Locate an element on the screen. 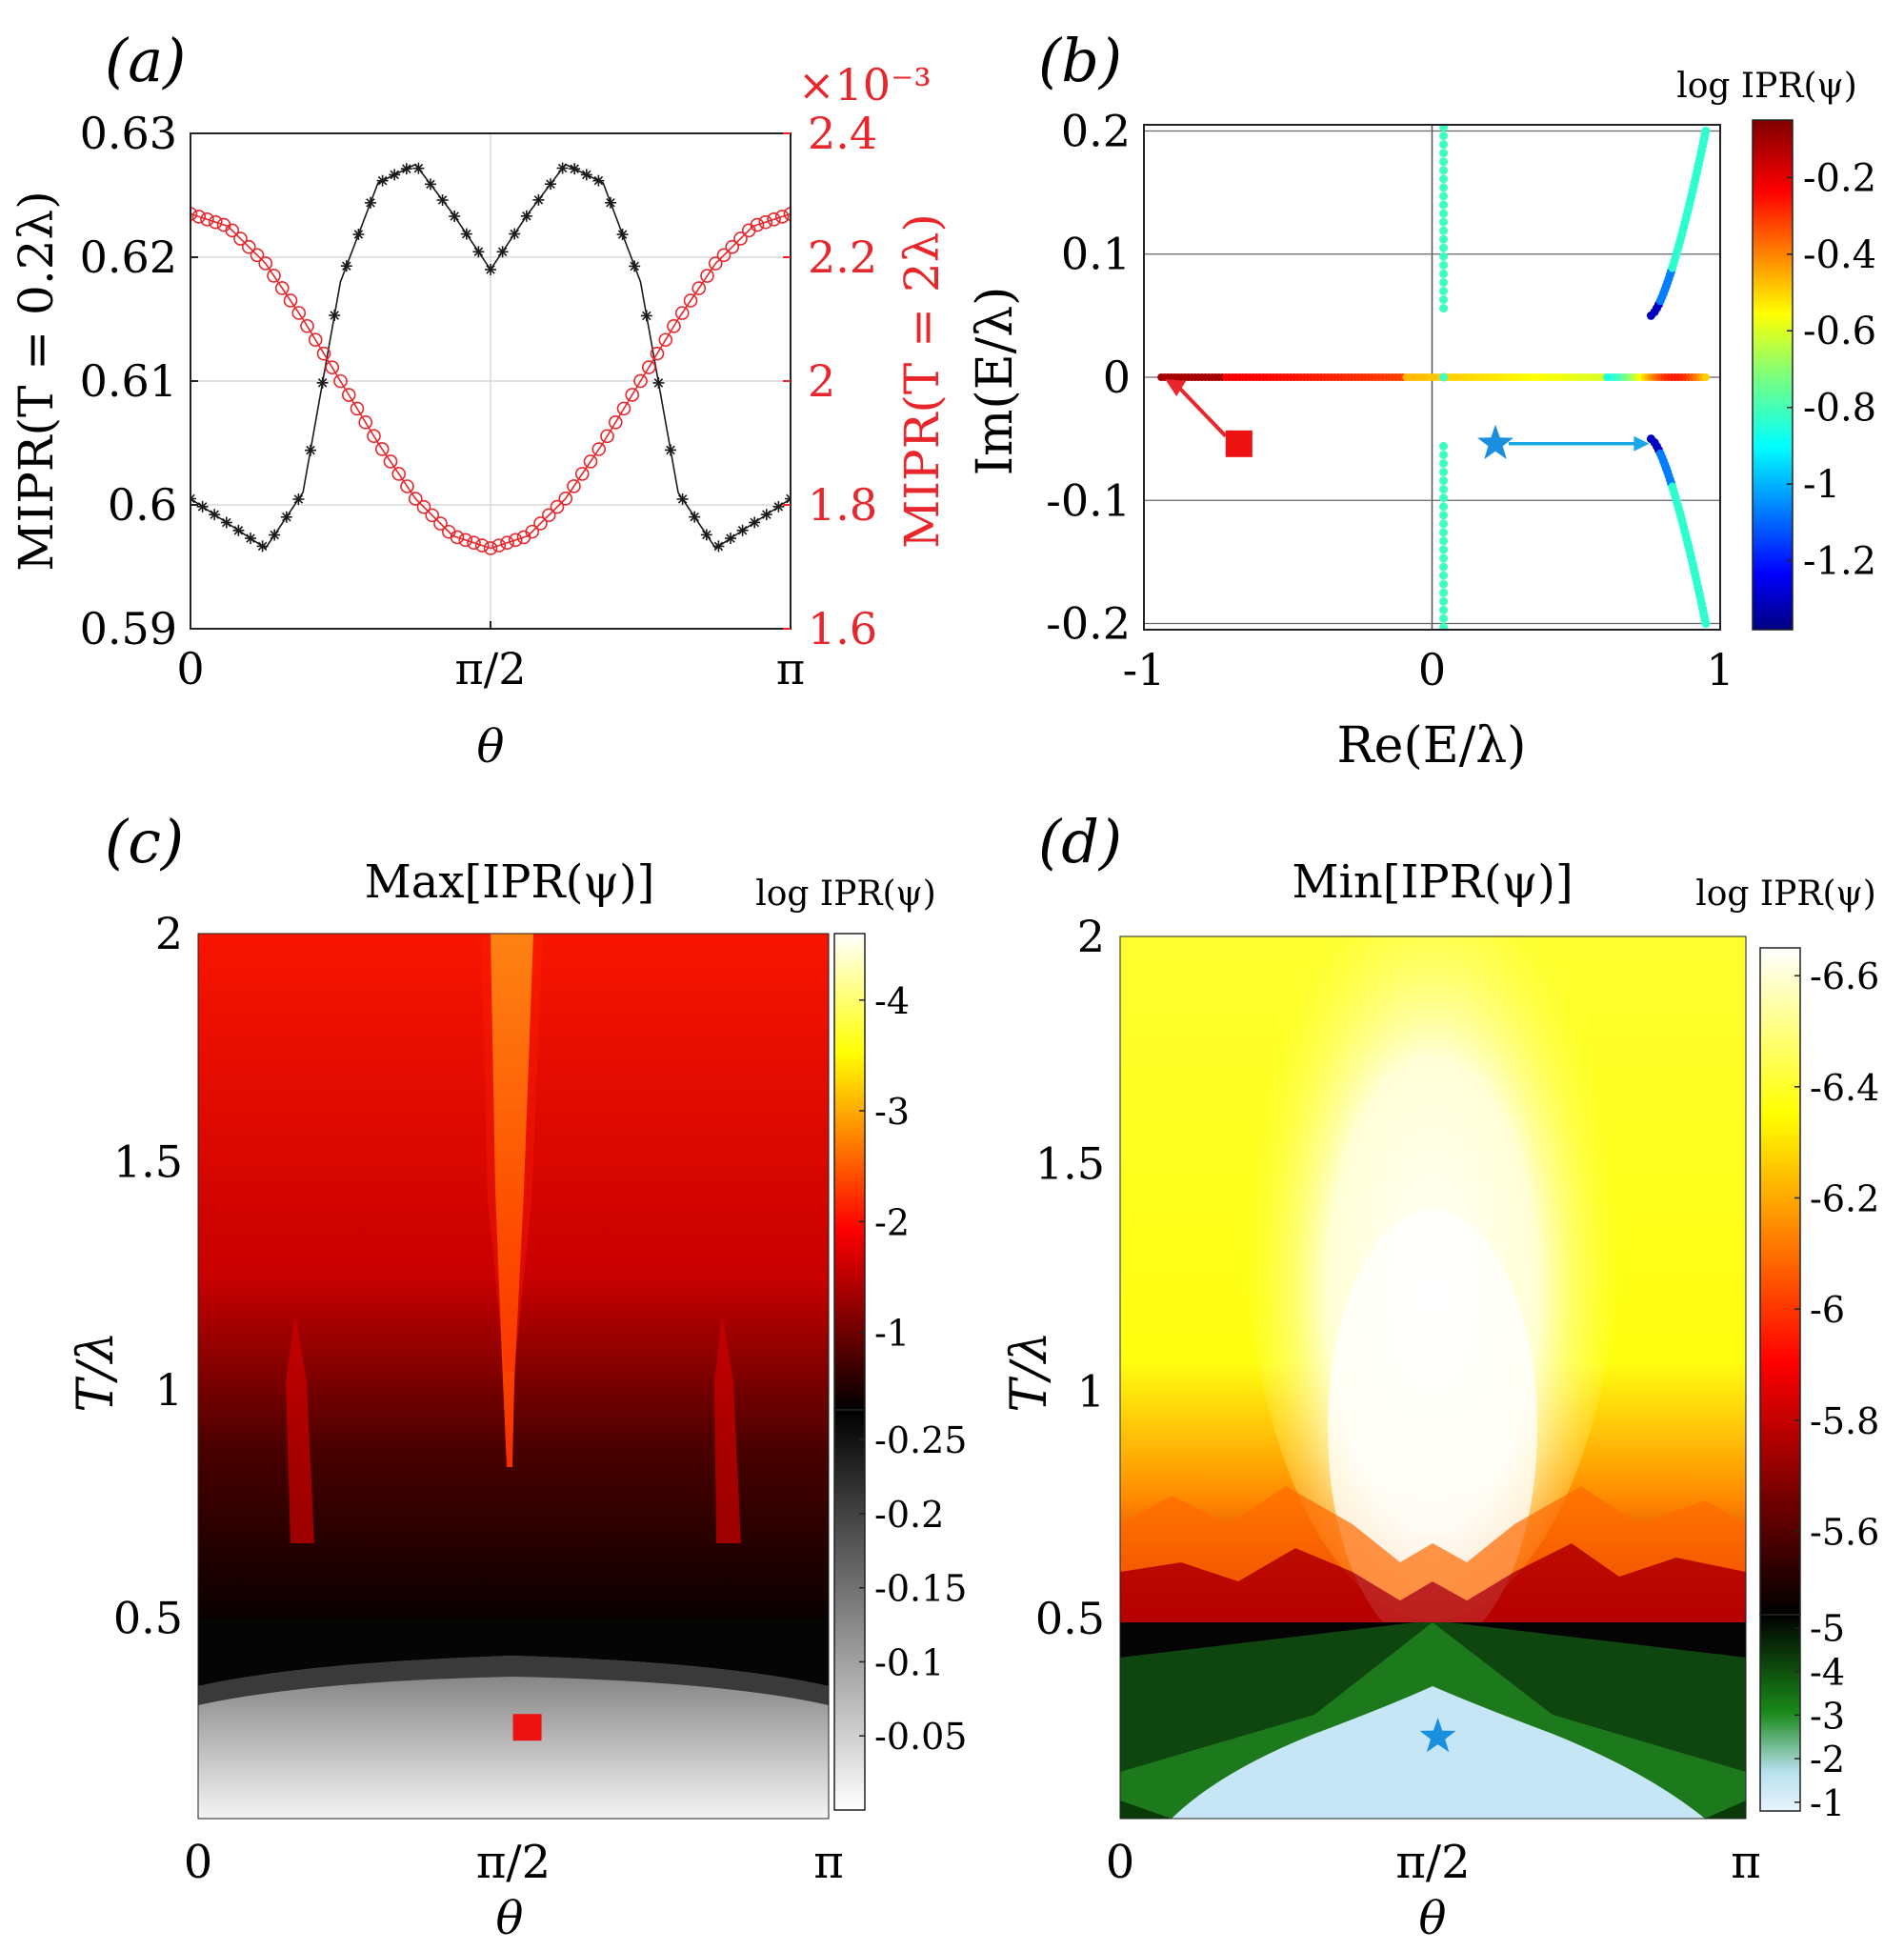 The image size is (1904, 1951). panel-a-series-red-line is located at coordinates (490, 381).